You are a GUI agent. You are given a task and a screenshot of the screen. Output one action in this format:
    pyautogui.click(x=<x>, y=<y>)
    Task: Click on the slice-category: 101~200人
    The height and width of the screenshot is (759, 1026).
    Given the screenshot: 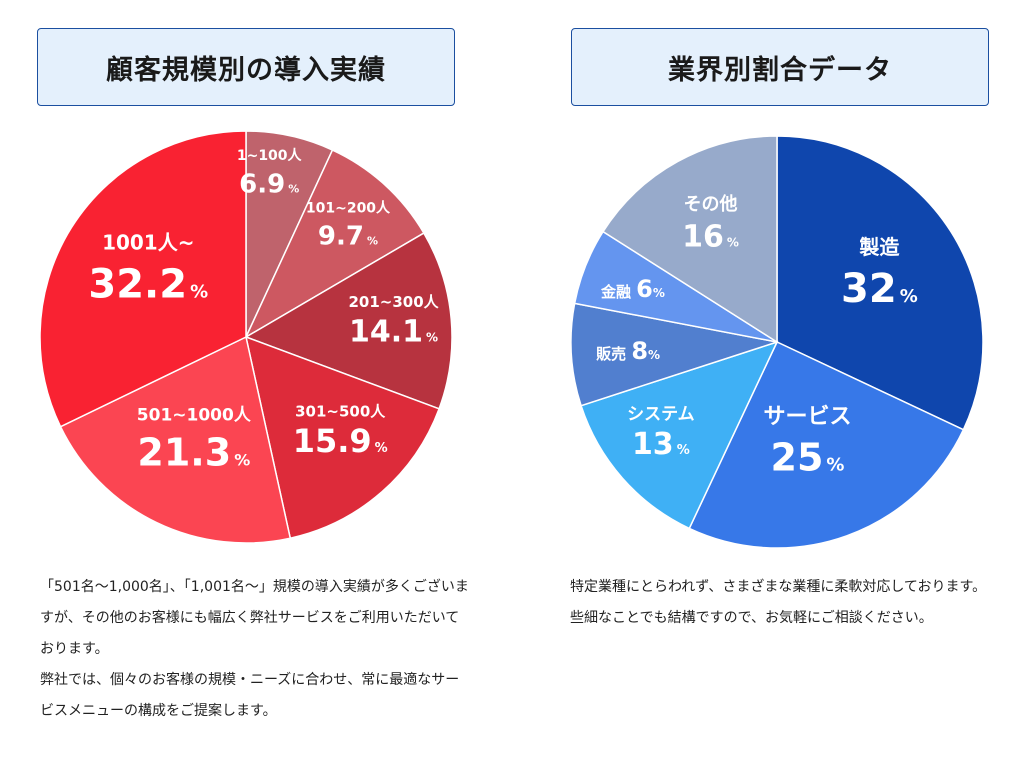 What is the action you would take?
    pyautogui.click(x=348, y=207)
    